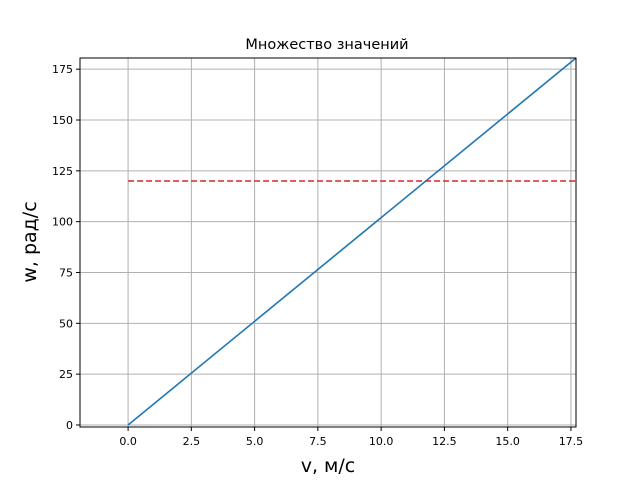  I want to click on x-tick-label: 10.0, so click(381, 441).